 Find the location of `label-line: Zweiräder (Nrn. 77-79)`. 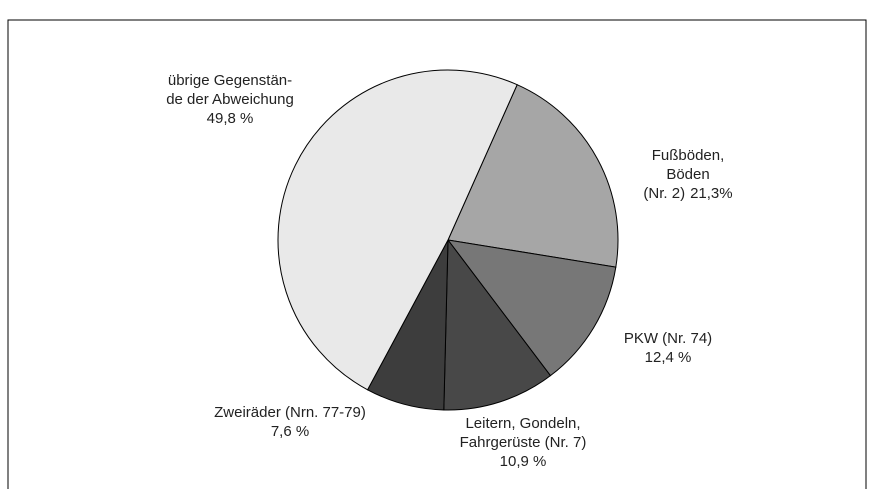

label-line: Zweiräder (Nrn. 77-79) is located at coordinates (290, 412).